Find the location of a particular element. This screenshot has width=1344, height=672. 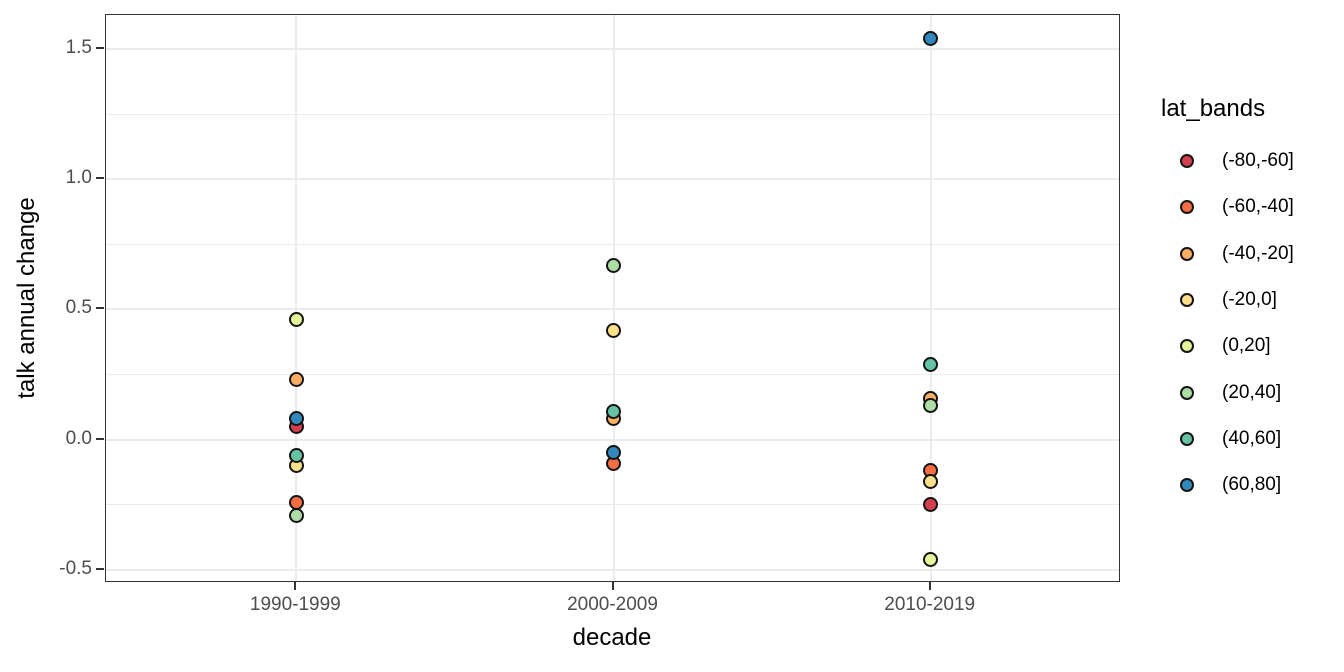

legend-item: (-80,-60] is located at coordinates (1237, 161).